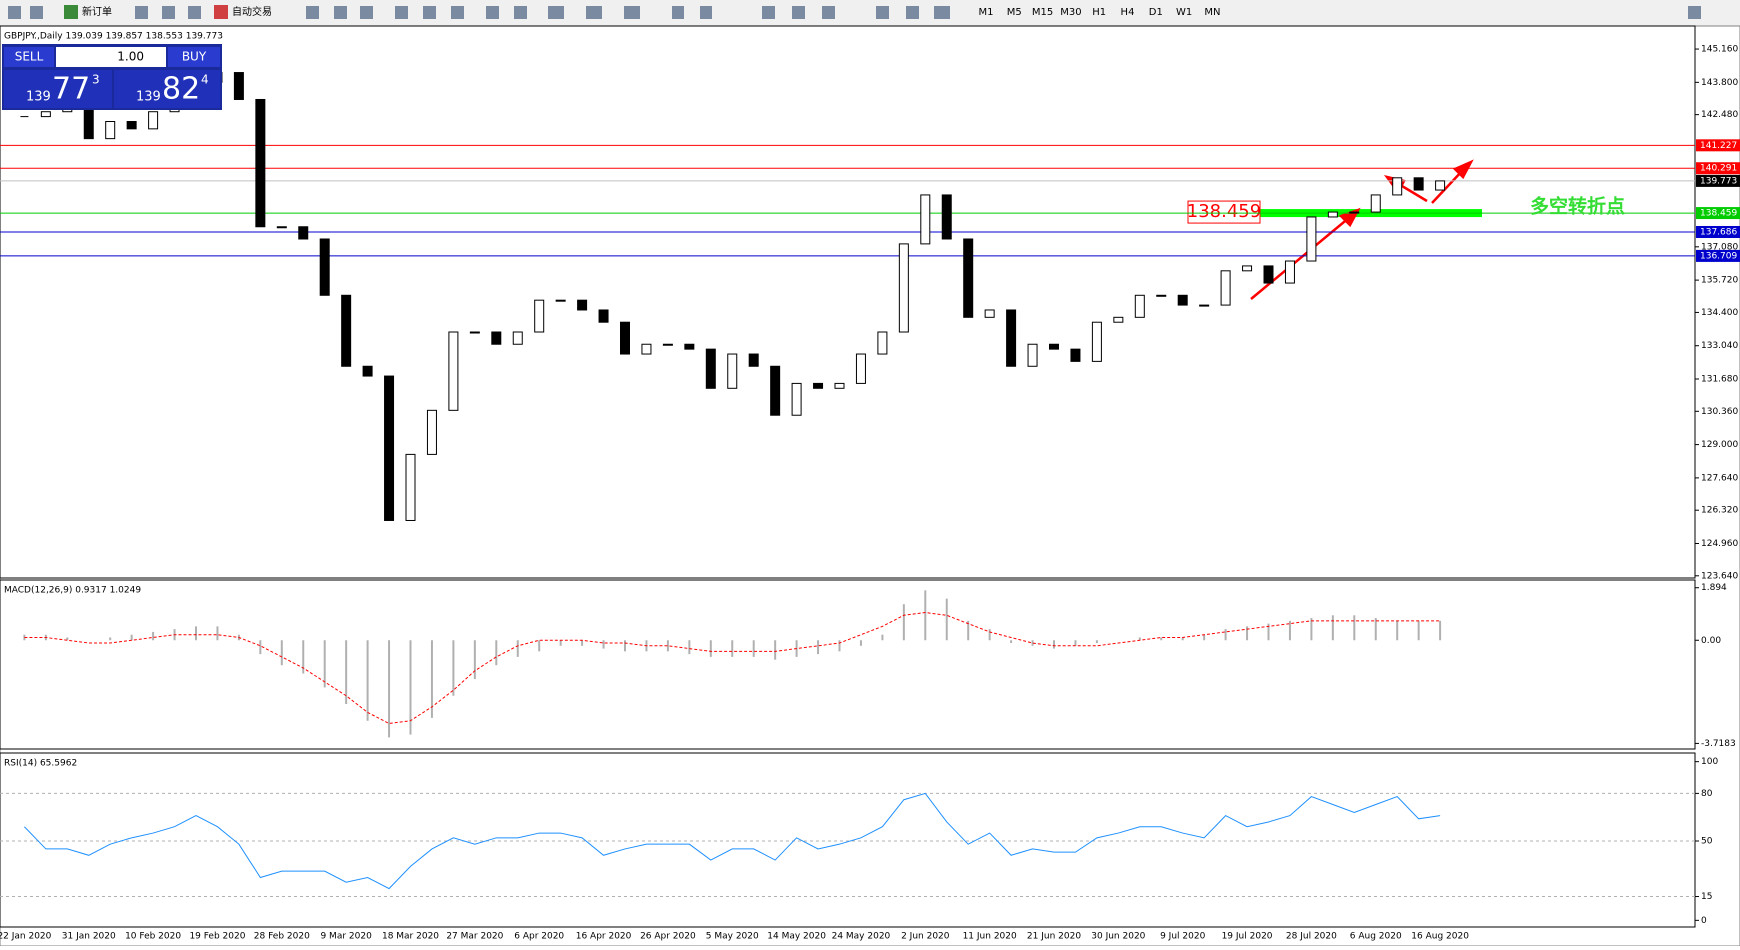 The width and height of the screenshot is (1740, 950). I want to click on y-tick-label: 133.040, so click(1719, 346).